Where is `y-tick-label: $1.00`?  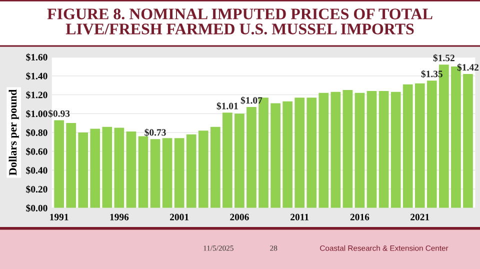
y-tick-label: $1.00 is located at coordinates (37, 114).